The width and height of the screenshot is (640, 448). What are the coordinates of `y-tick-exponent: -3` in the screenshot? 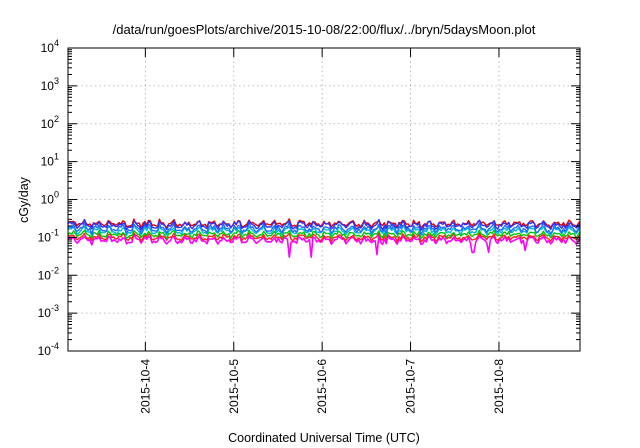 It's located at (55, 308).